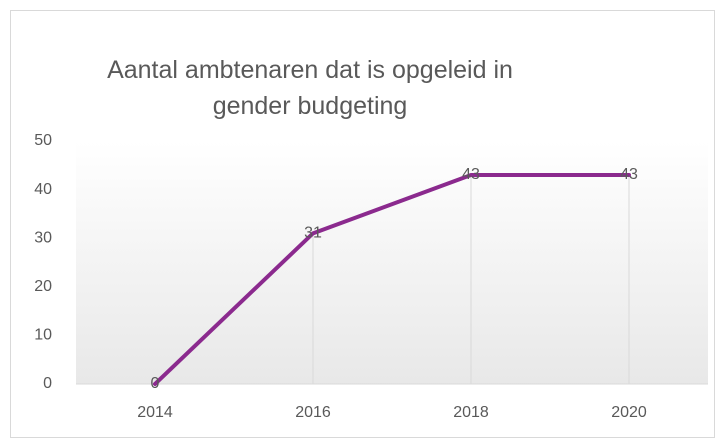 This screenshot has height=439, width=723. Describe the element at coordinates (43, 189) in the screenshot. I see `y-tick-label: 40` at that location.